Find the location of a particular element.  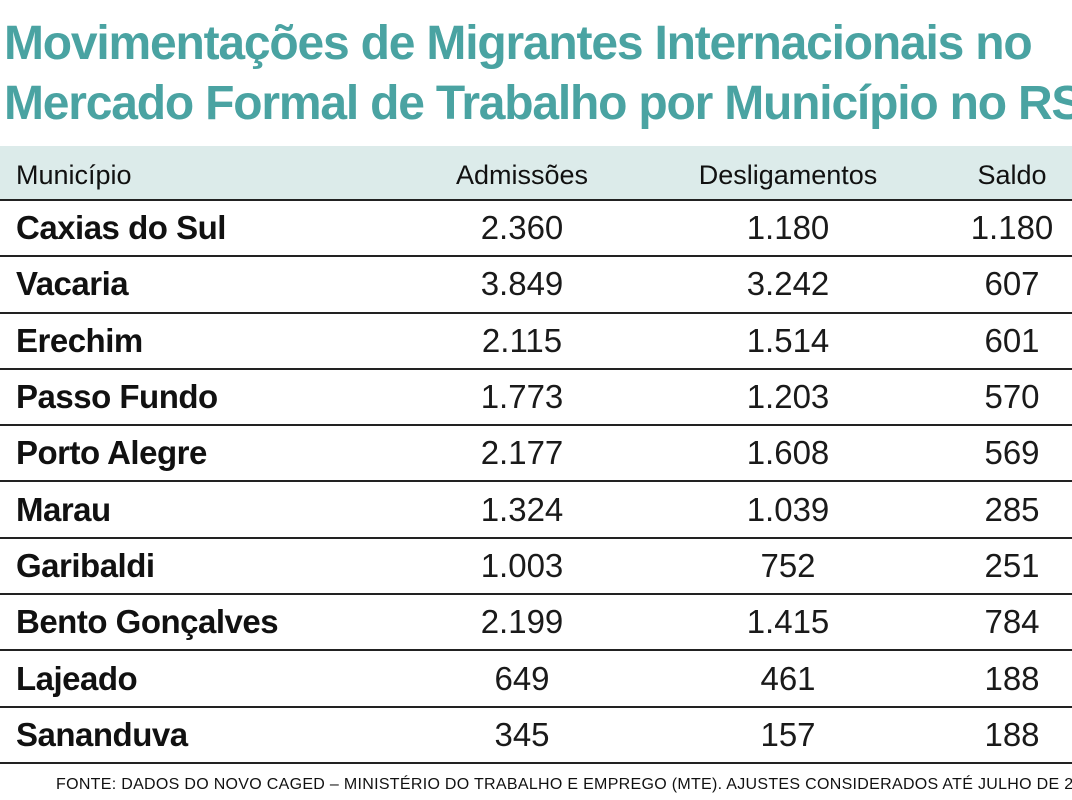

cell-admissoes: 2.360 is located at coordinates (522, 229).